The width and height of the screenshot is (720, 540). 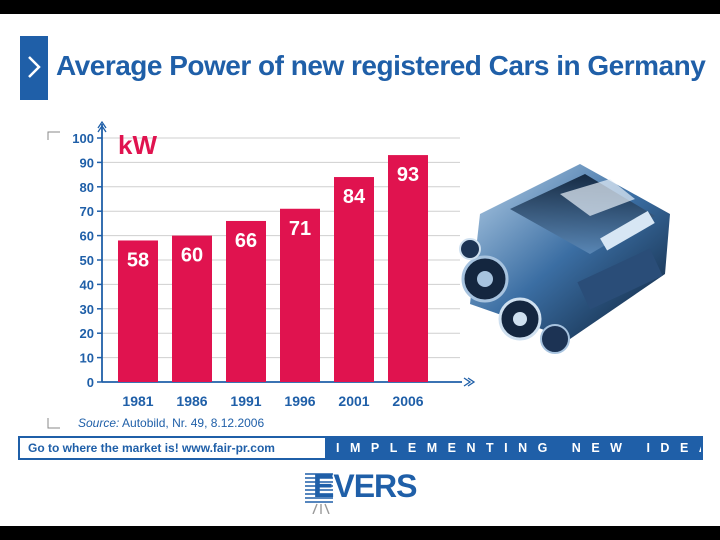 I want to click on y-axis-arrow, so click(x=102, y=126).